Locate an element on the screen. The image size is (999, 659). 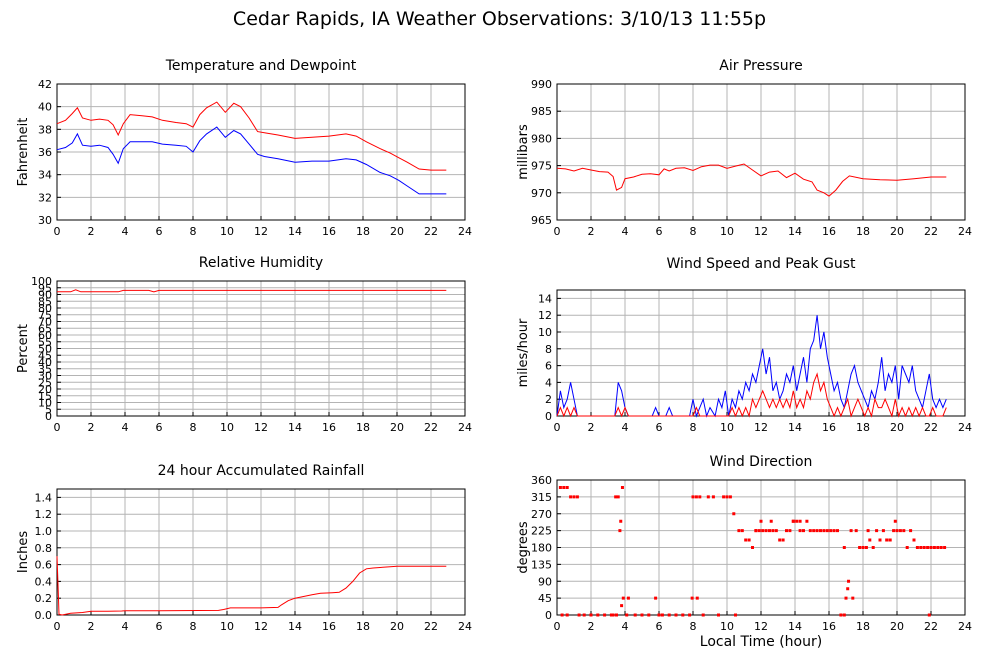
y-tick-label: 0.2 is located at coordinates (44, 598).